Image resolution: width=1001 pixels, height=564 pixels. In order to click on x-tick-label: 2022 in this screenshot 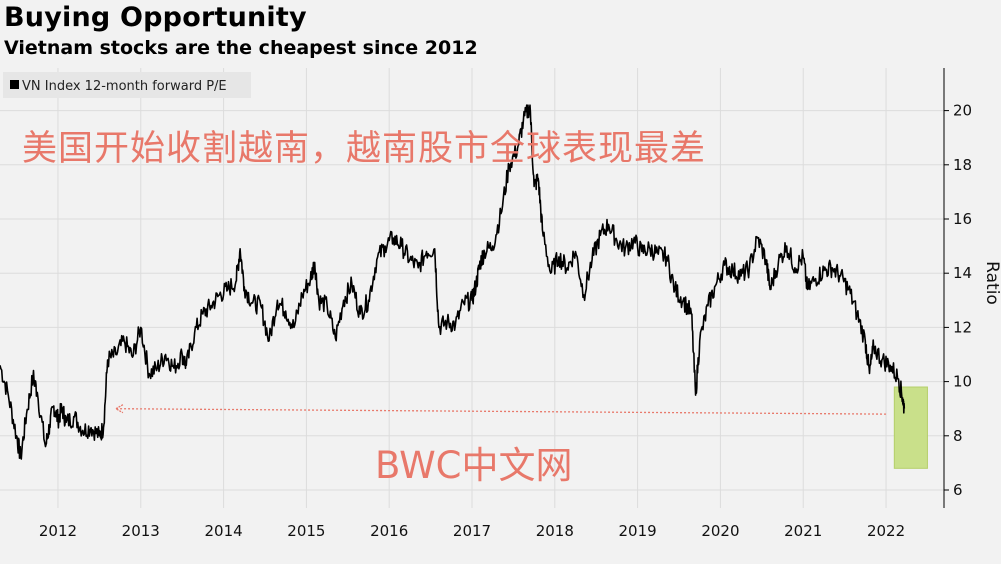, I will do `click(886, 531)`.